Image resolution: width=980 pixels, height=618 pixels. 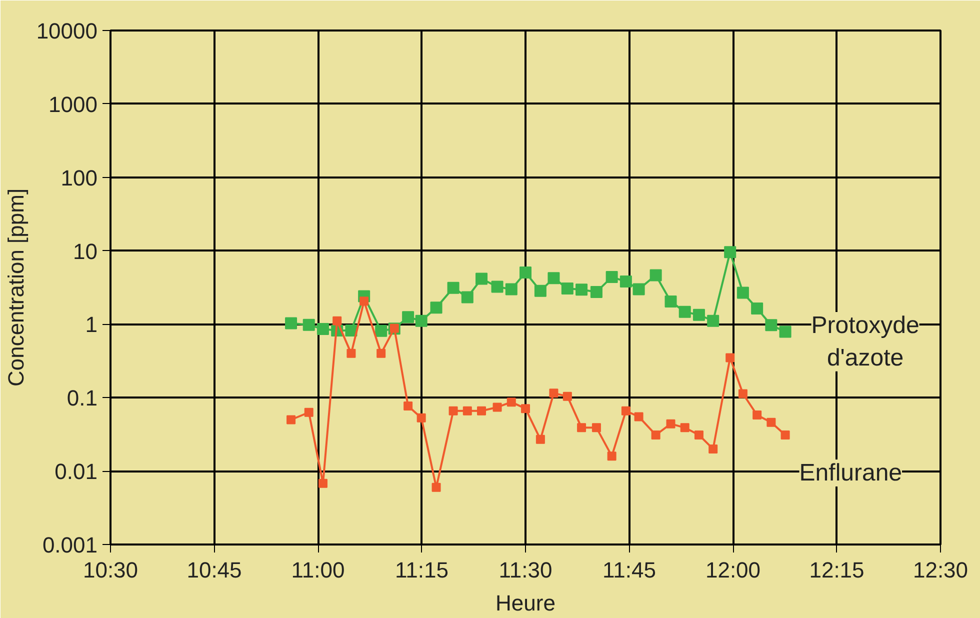 I want to click on series-label: Enflurane, so click(x=850, y=472).